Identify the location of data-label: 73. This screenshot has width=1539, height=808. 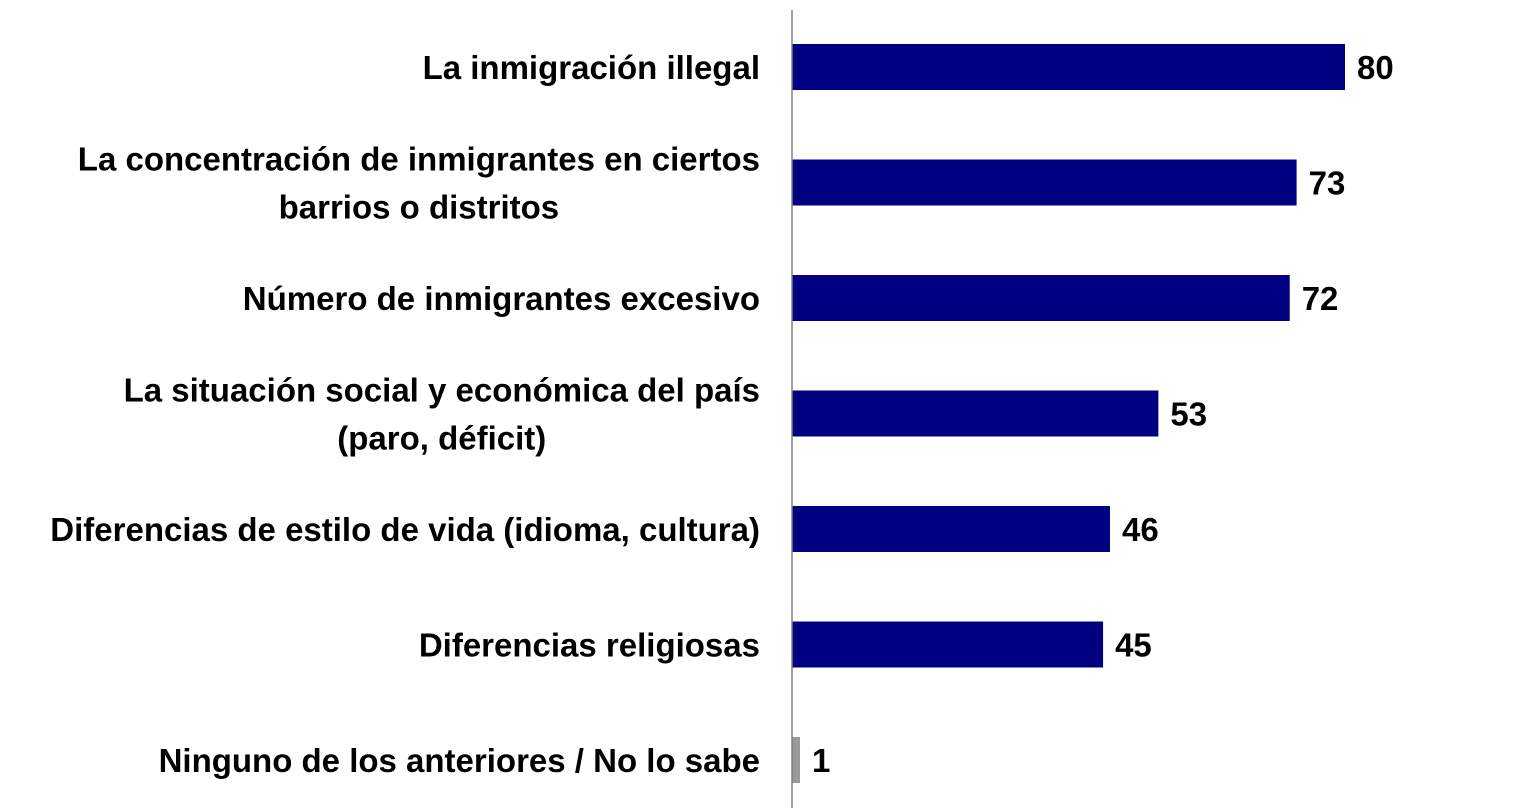
(1327, 183).